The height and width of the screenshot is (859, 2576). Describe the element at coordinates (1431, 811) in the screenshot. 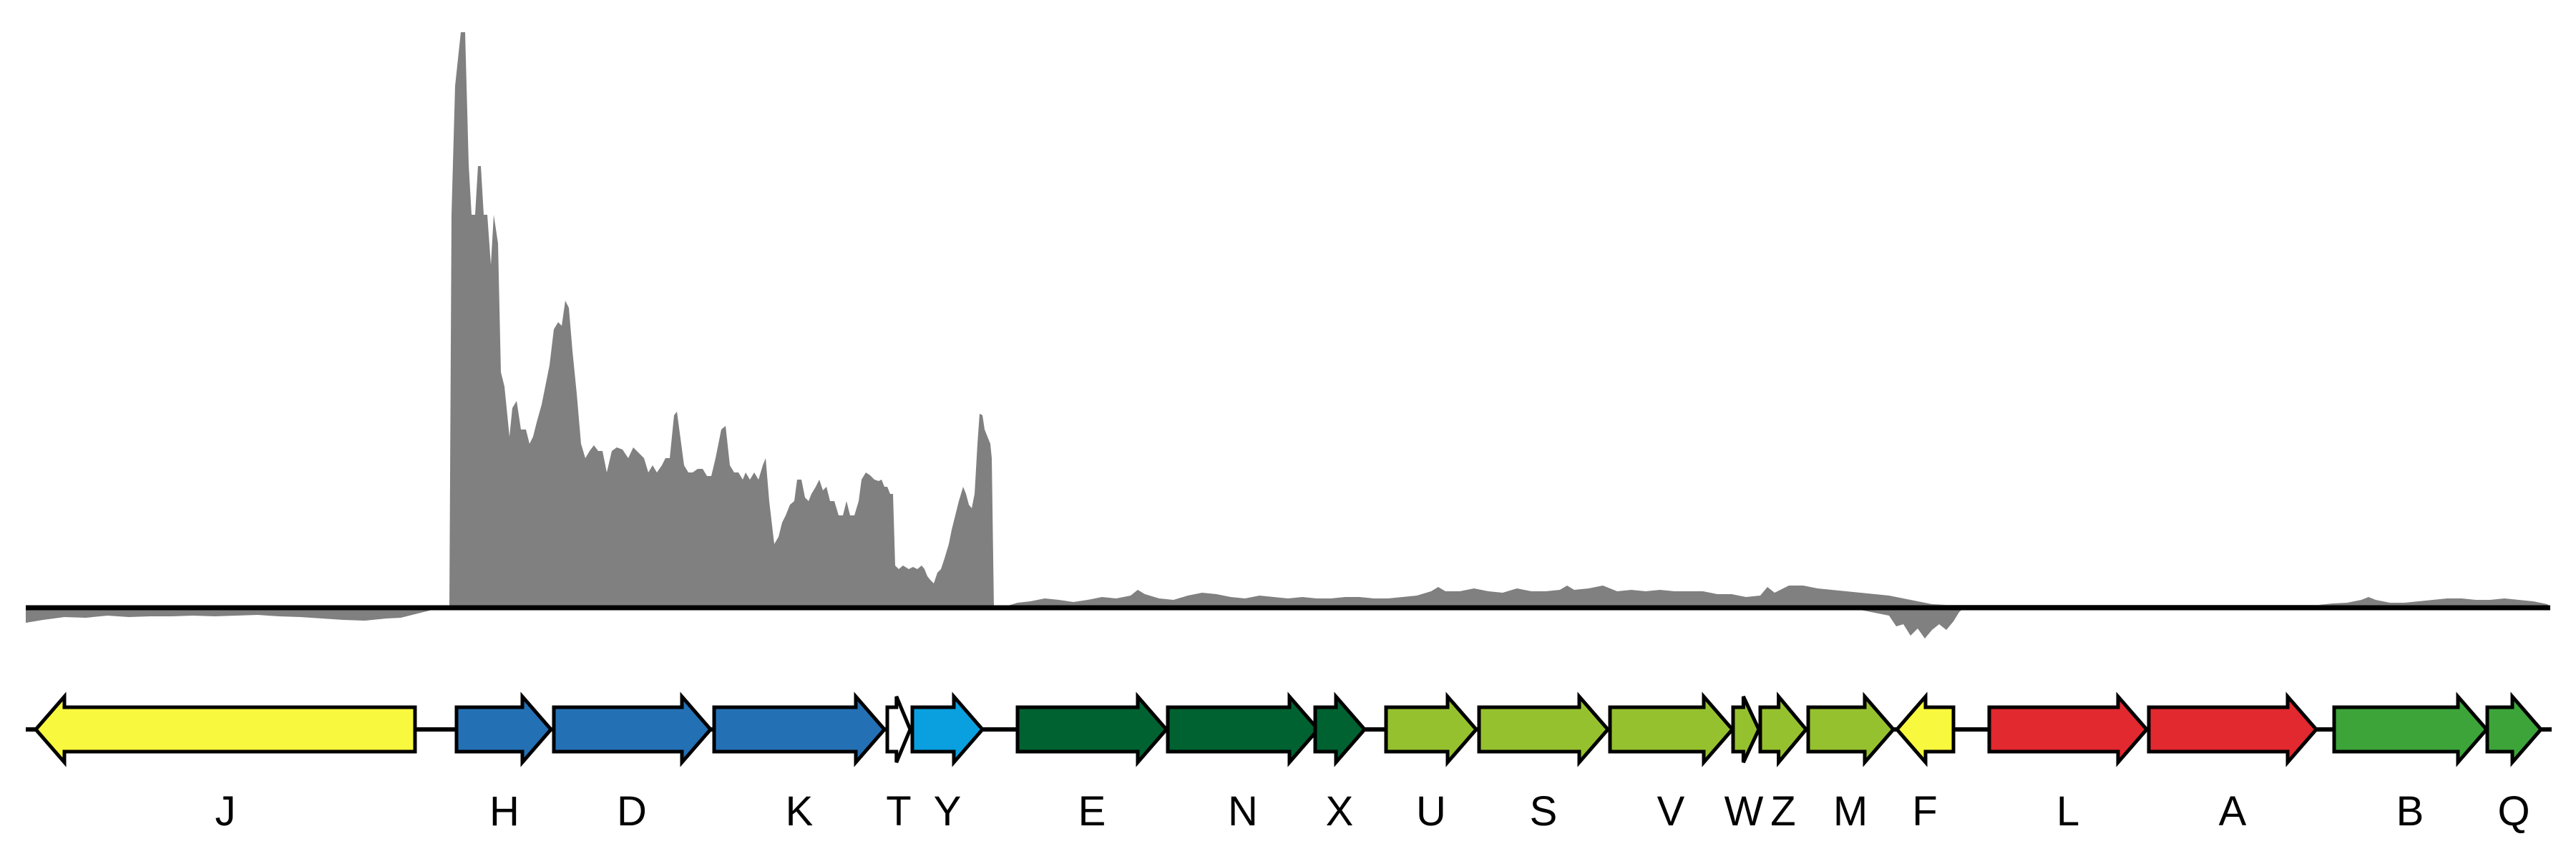

I see `gene-label-u: U` at that location.